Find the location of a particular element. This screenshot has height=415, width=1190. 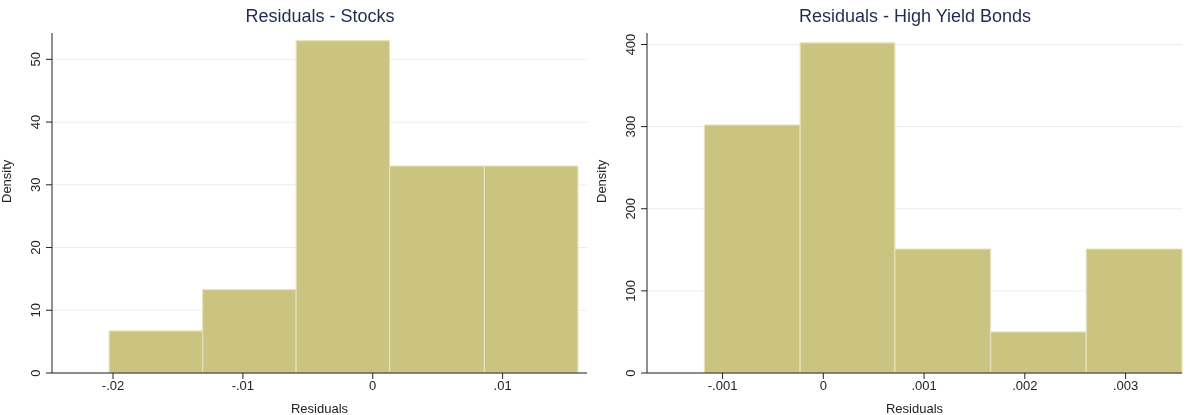

y-tick-label: 300 is located at coordinates (630, 126).